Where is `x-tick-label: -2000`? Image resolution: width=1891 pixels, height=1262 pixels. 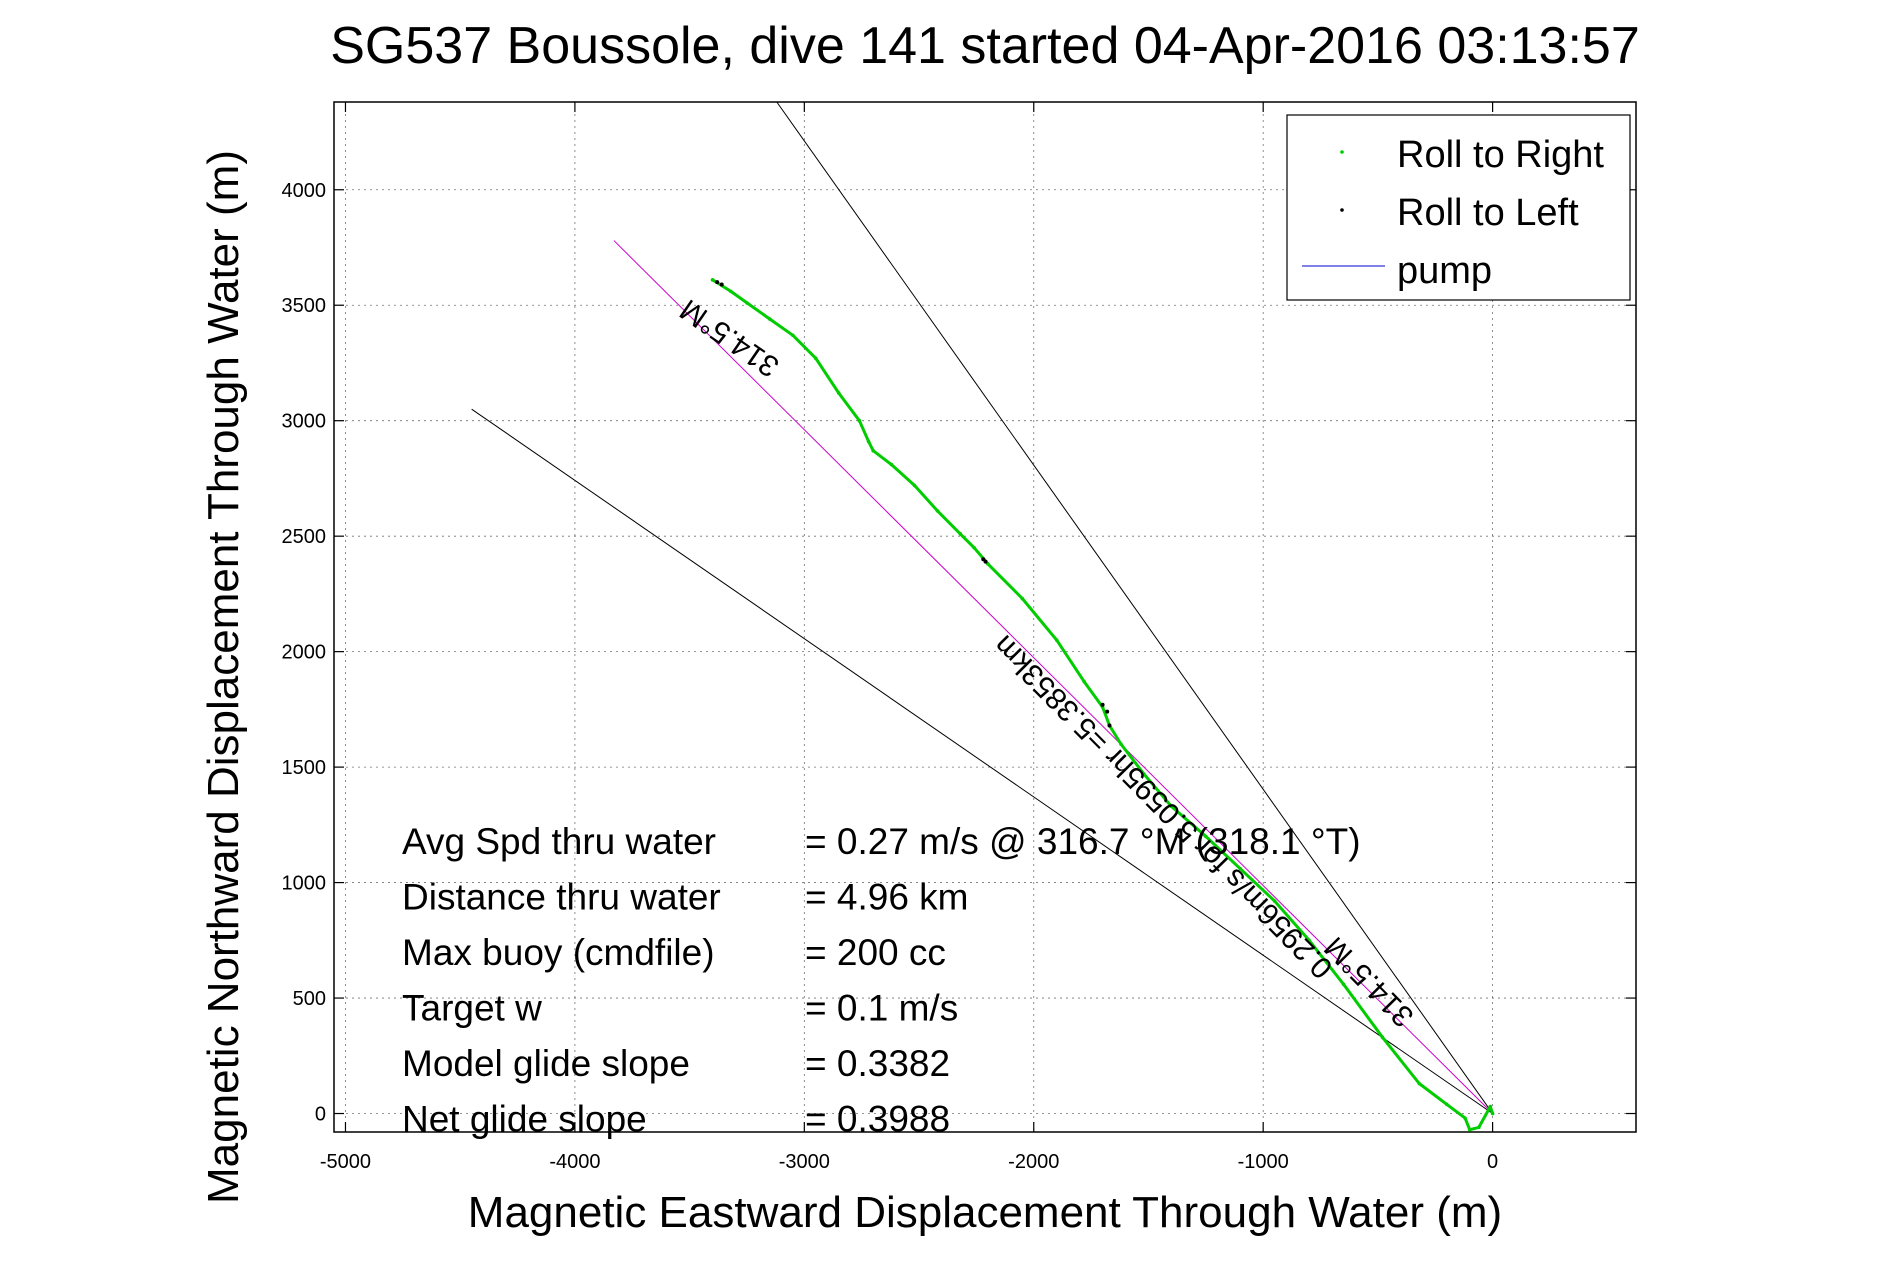
x-tick-label: -2000 is located at coordinates (1033, 1162).